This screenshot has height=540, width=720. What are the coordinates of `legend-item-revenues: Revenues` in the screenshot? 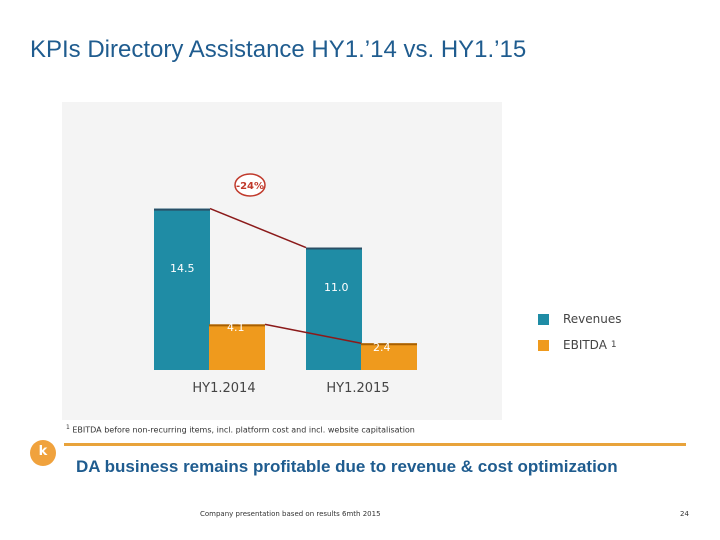 It's located at (580, 319).